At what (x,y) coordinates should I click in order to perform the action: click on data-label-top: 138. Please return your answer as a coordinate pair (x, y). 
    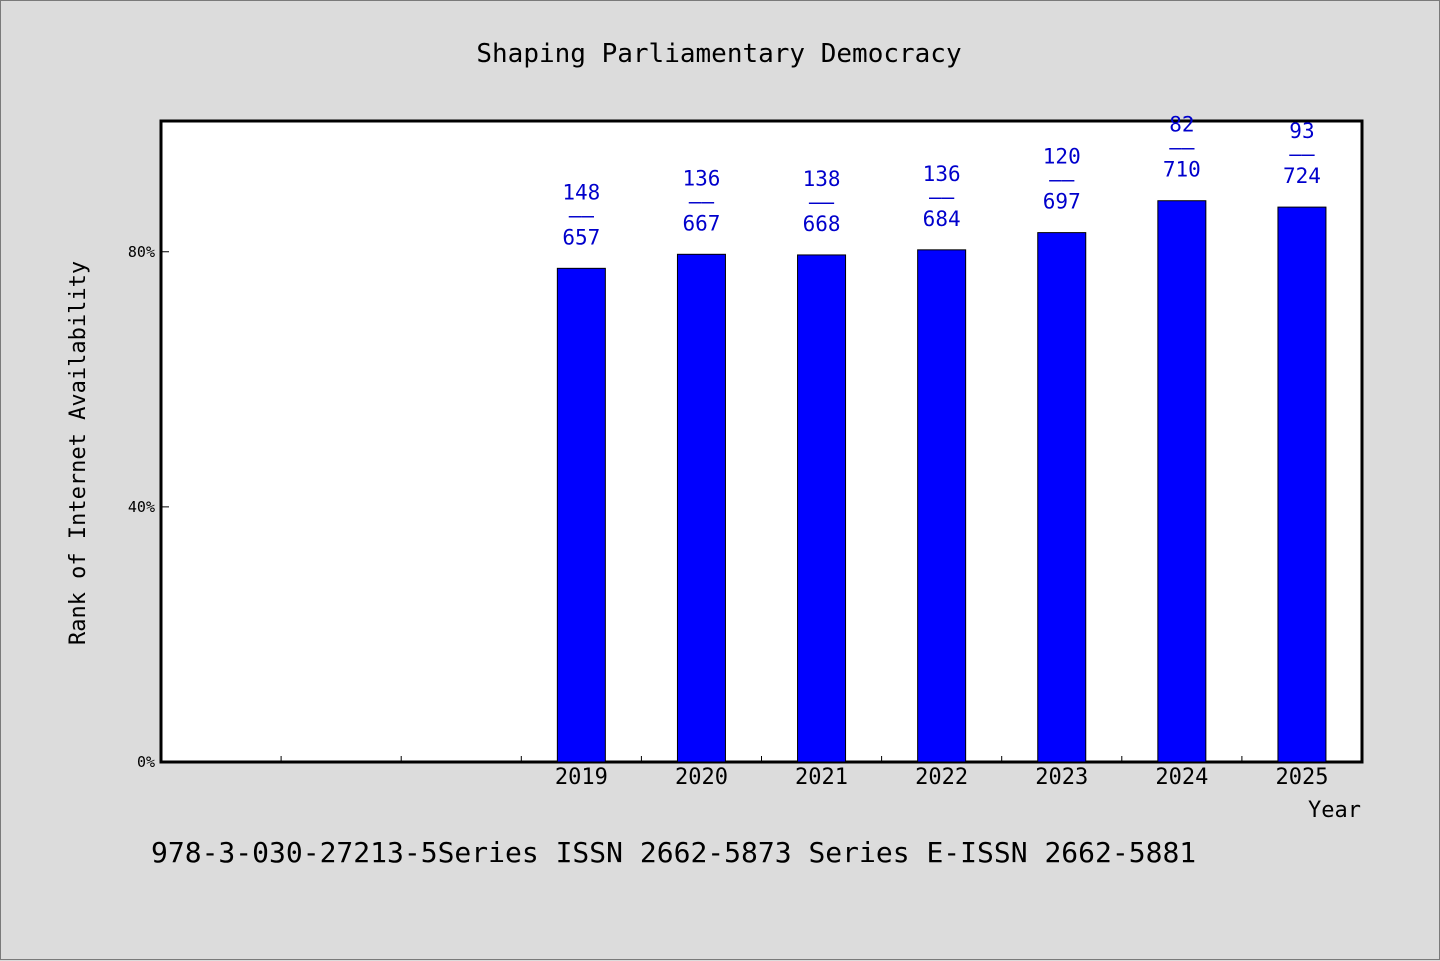
    Looking at the image, I should click on (822, 179).